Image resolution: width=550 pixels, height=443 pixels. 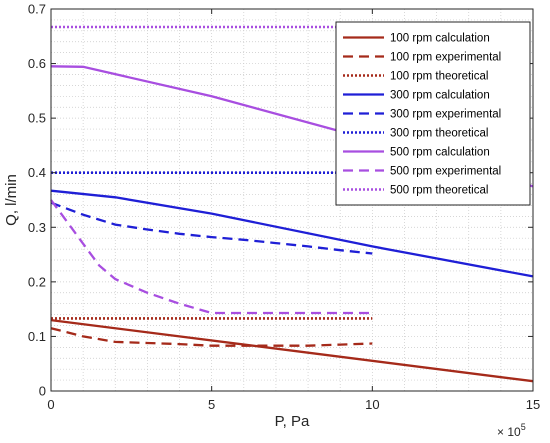 I want to click on y-tick-label: 0.2, so click(x=37, y=281).